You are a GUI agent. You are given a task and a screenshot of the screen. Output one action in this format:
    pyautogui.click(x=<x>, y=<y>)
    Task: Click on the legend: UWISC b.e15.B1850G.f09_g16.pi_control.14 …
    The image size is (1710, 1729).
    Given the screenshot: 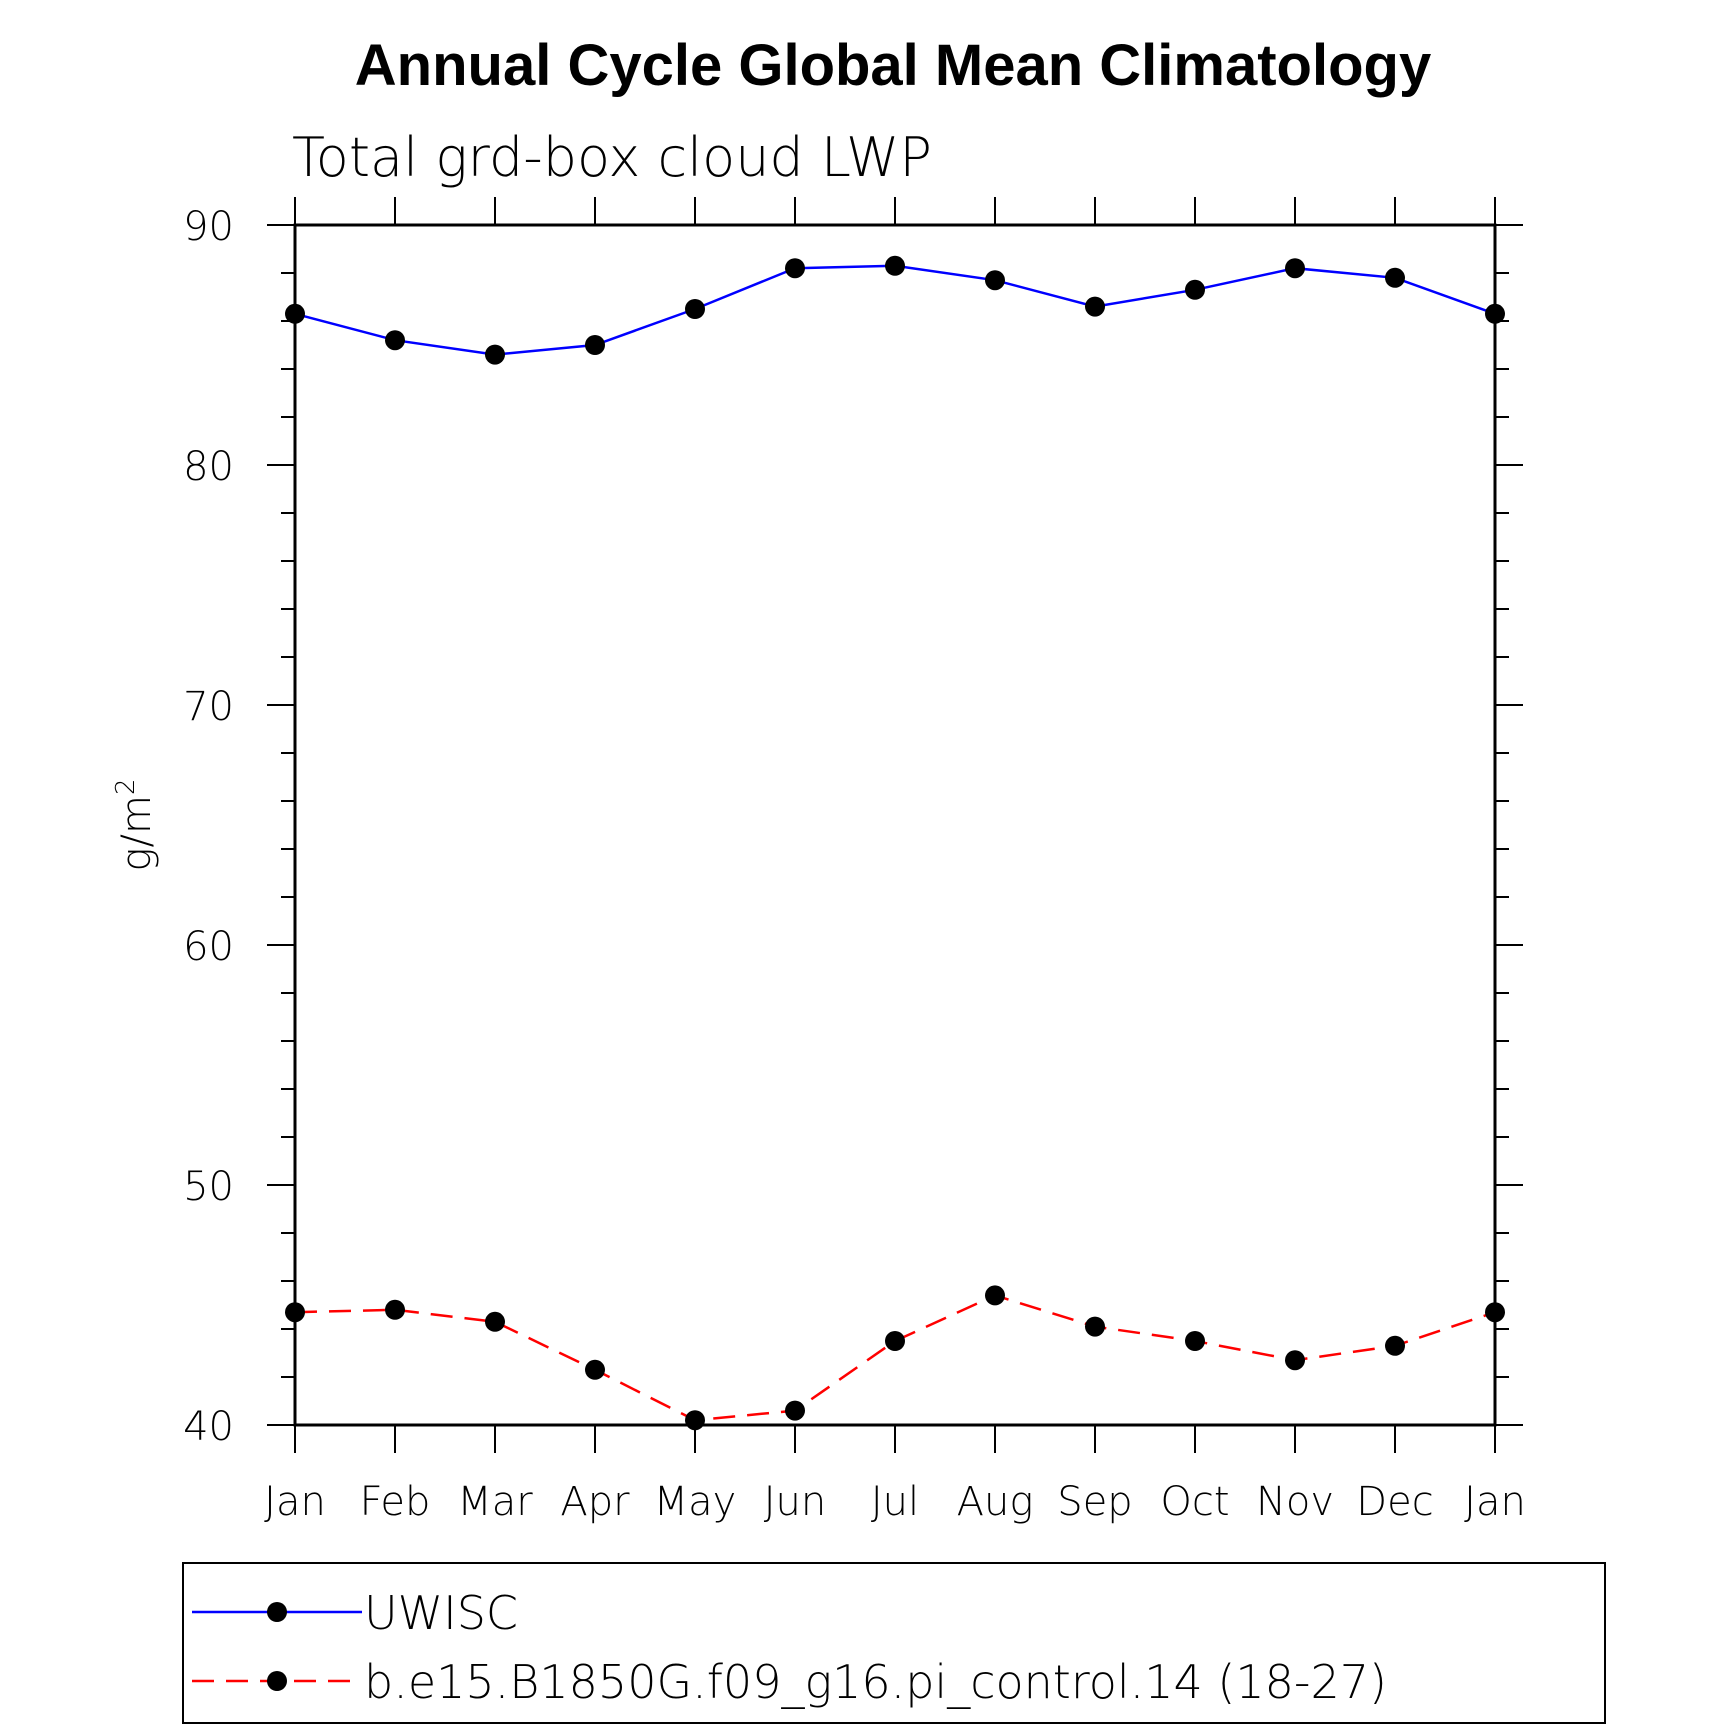 What is the action you would take?
    pyautogui.click(x=894, y=1643)
    